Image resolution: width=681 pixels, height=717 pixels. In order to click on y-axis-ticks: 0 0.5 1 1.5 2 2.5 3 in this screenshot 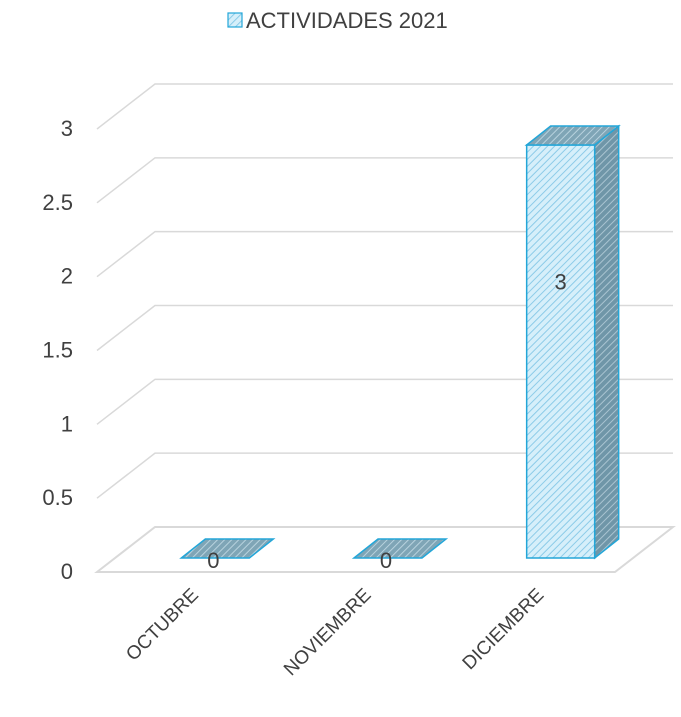, I will do `click(57, 350)`.